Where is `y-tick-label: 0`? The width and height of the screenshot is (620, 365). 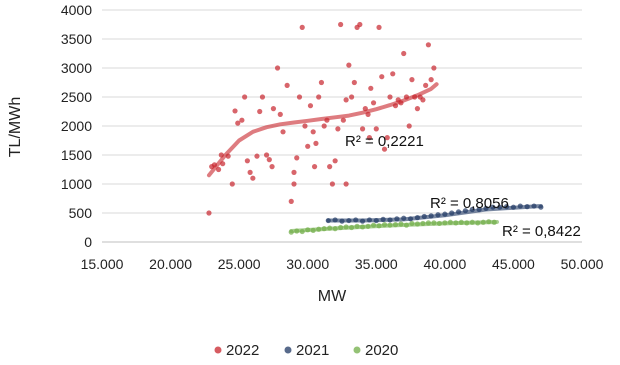
y-tick-label: 0 is located at coordinates (88, 242).